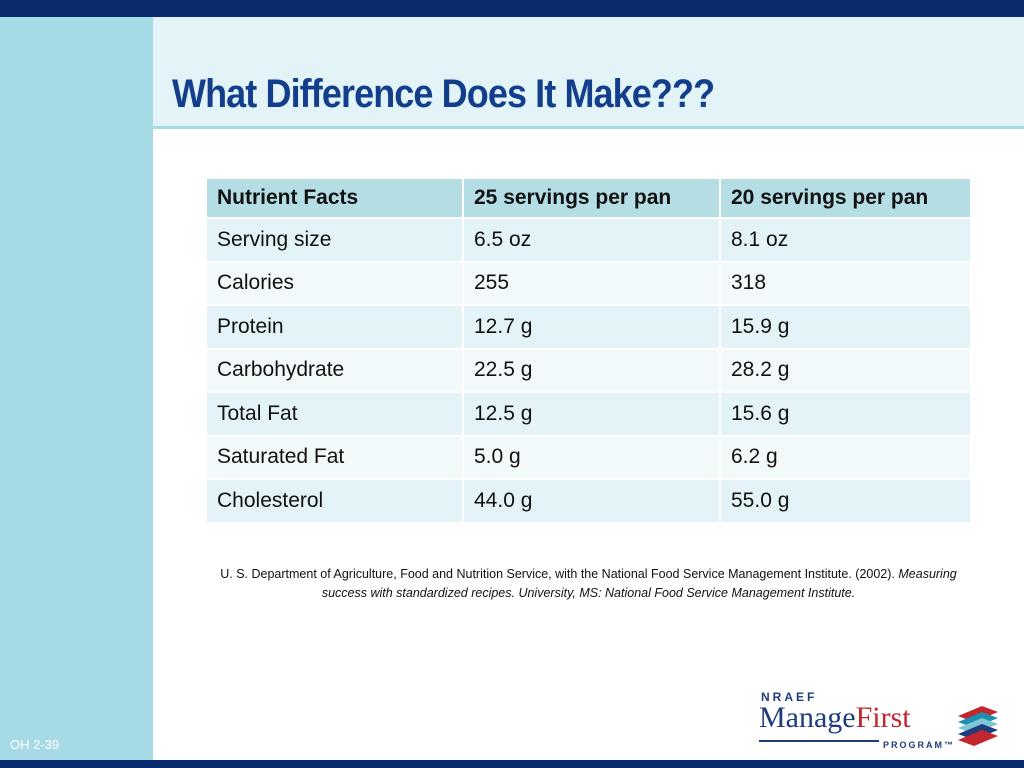 The width and height of the screenshot is (1024, 768). I want to click on manage-first-logo: NRAEF ManageFirst PROGRAM™, so click(880, 723).